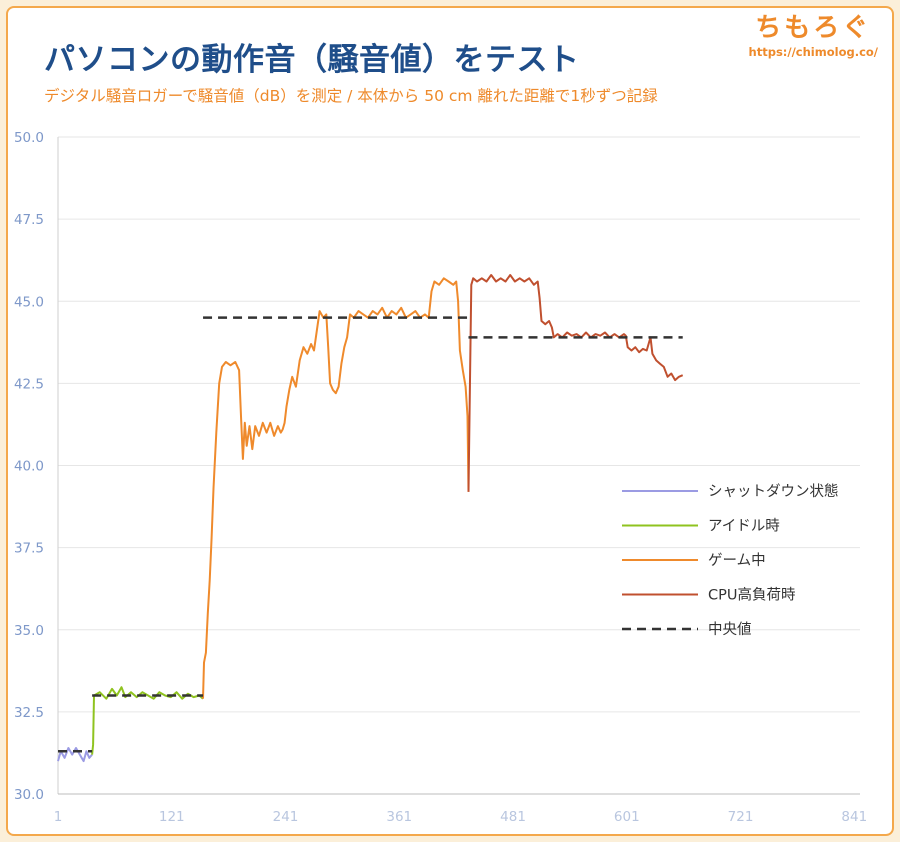 This screenshot has width=900, height=842. I want to click on x-tick-label: 1, so click(58, 817).